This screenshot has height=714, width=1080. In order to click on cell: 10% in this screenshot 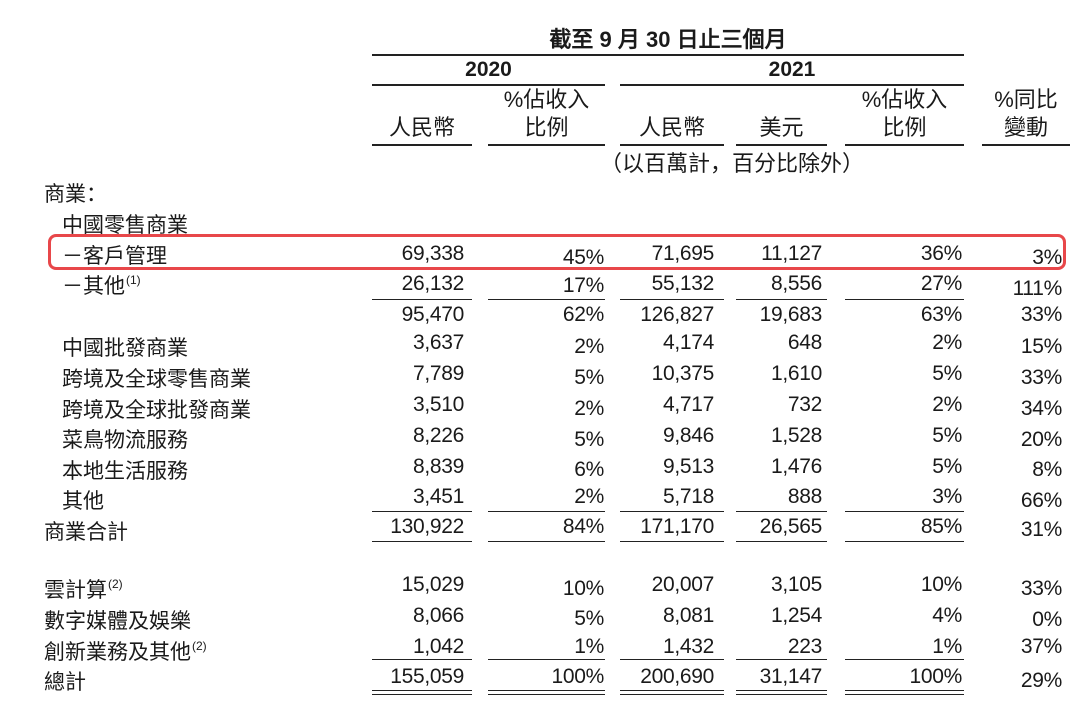, I will do `click(941, 584)`.